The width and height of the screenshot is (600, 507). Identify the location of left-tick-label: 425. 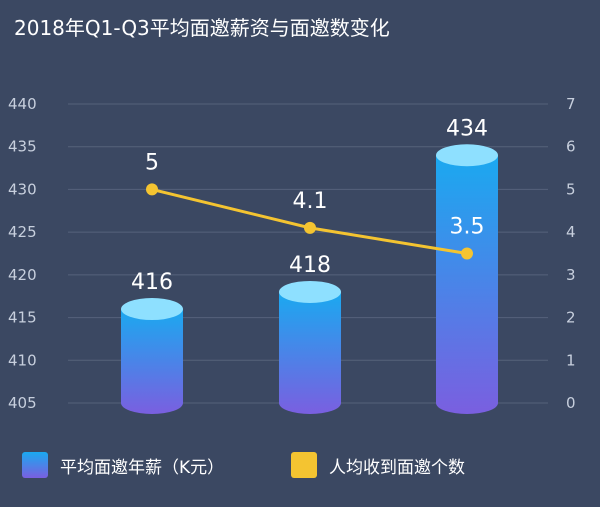
(22, 232).